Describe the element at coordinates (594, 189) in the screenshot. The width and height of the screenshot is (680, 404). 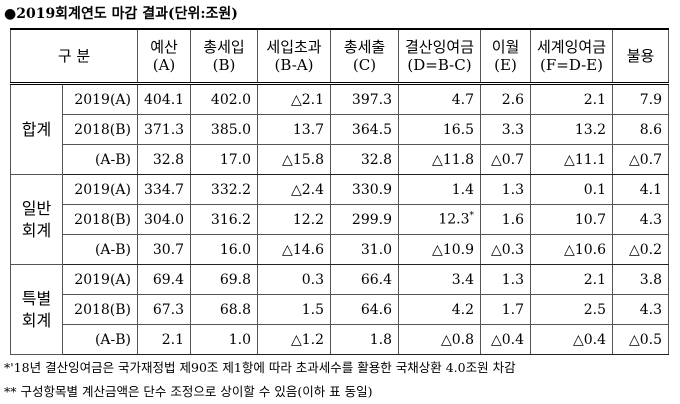
I see `cell-value: 0.1` at that location.